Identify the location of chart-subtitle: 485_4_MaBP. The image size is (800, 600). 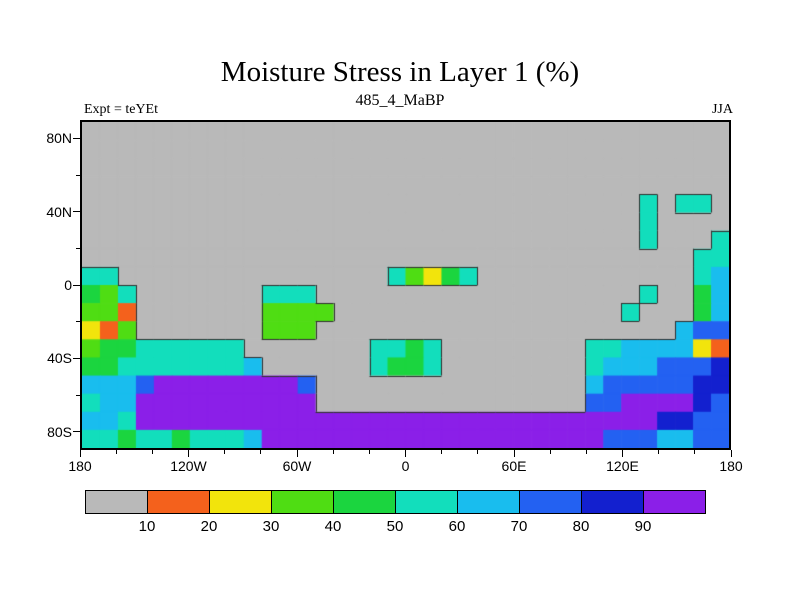
(400, 100).